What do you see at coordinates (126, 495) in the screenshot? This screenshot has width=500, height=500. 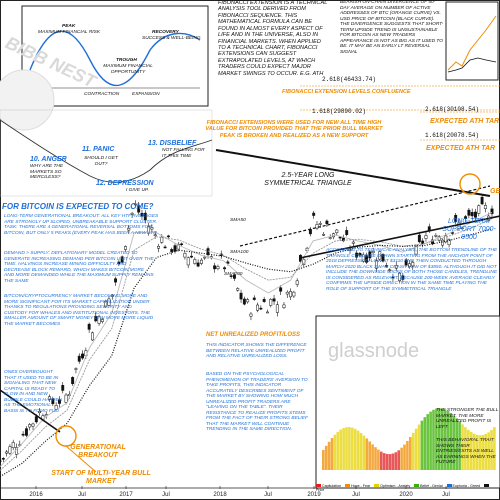 I see `x-tick-label: 2017` at bounding box center [126, 495].